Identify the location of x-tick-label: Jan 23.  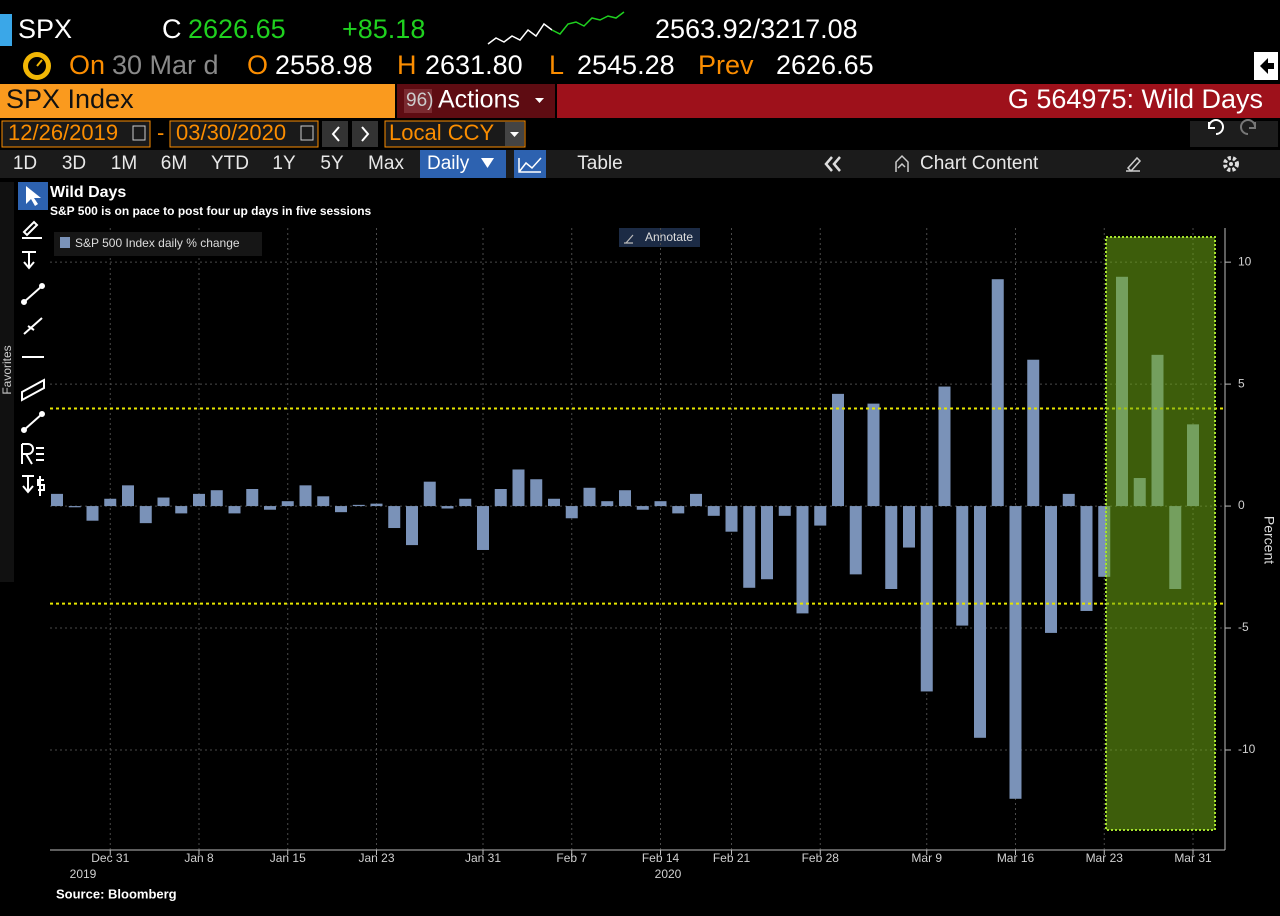
(376, 858).